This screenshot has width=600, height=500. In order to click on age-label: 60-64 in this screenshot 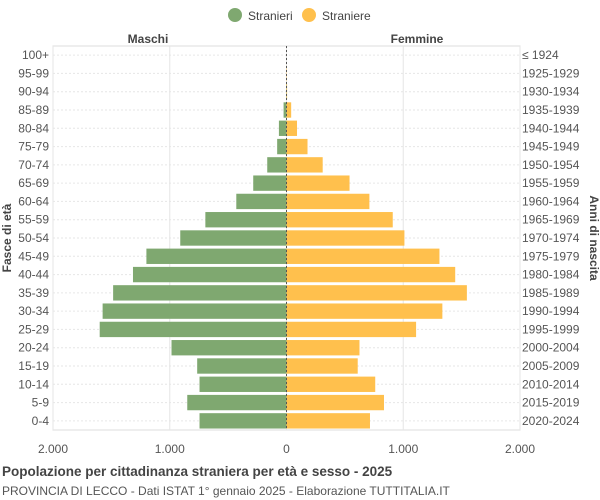, I will do `click(33, 201)`.